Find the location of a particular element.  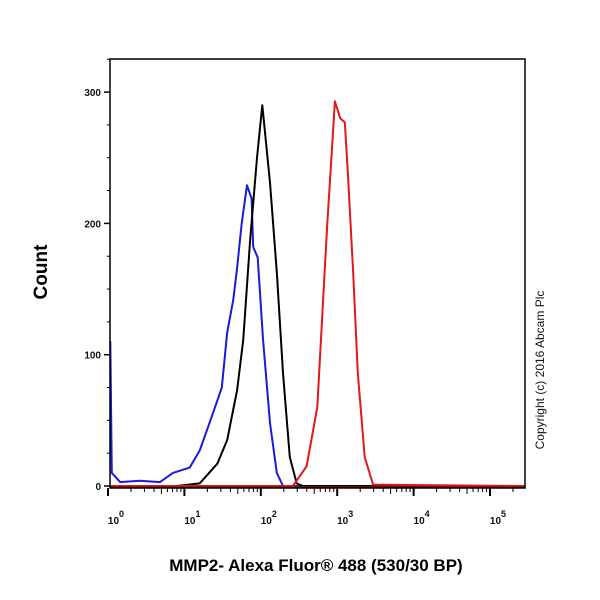

x-tick-label: 10³ is located at coordinates (345, 518).